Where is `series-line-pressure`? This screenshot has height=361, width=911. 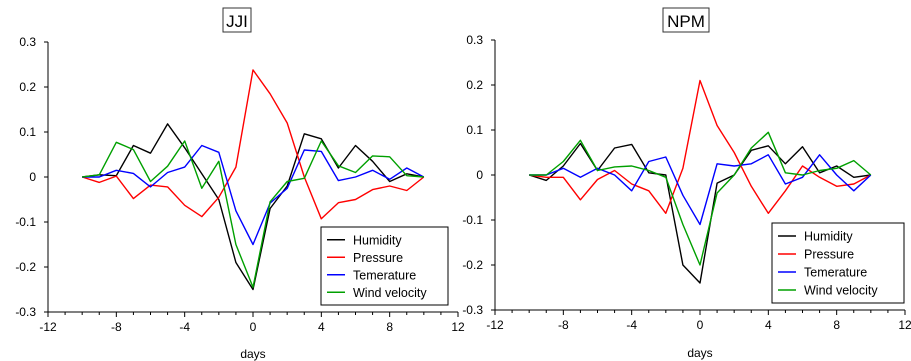 series-line-pressure is located at coordinates (700, 147).